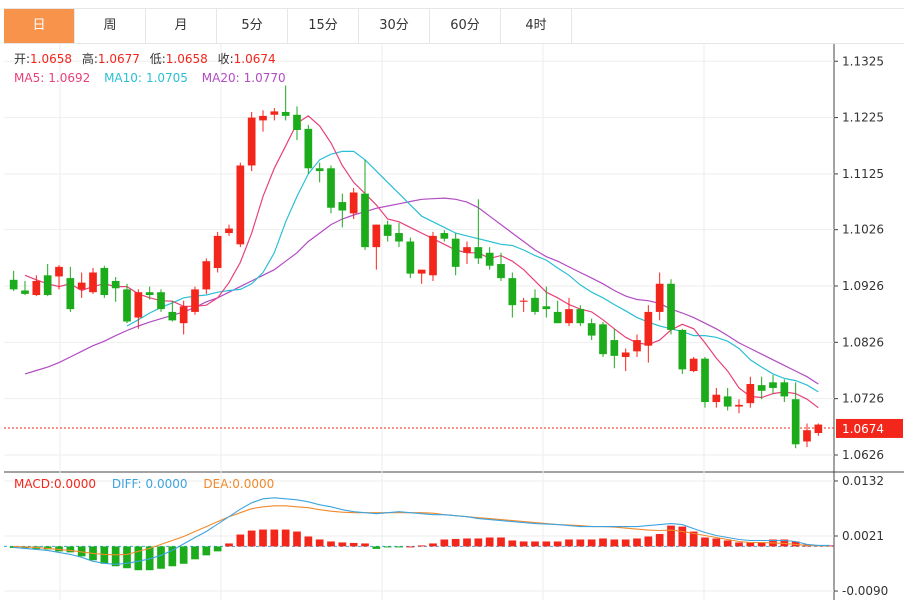  What do you see at coordinates (863, 174) in the screenshot?
I see `price-tick-label: 1.1125` at bounding box center [863, 174].